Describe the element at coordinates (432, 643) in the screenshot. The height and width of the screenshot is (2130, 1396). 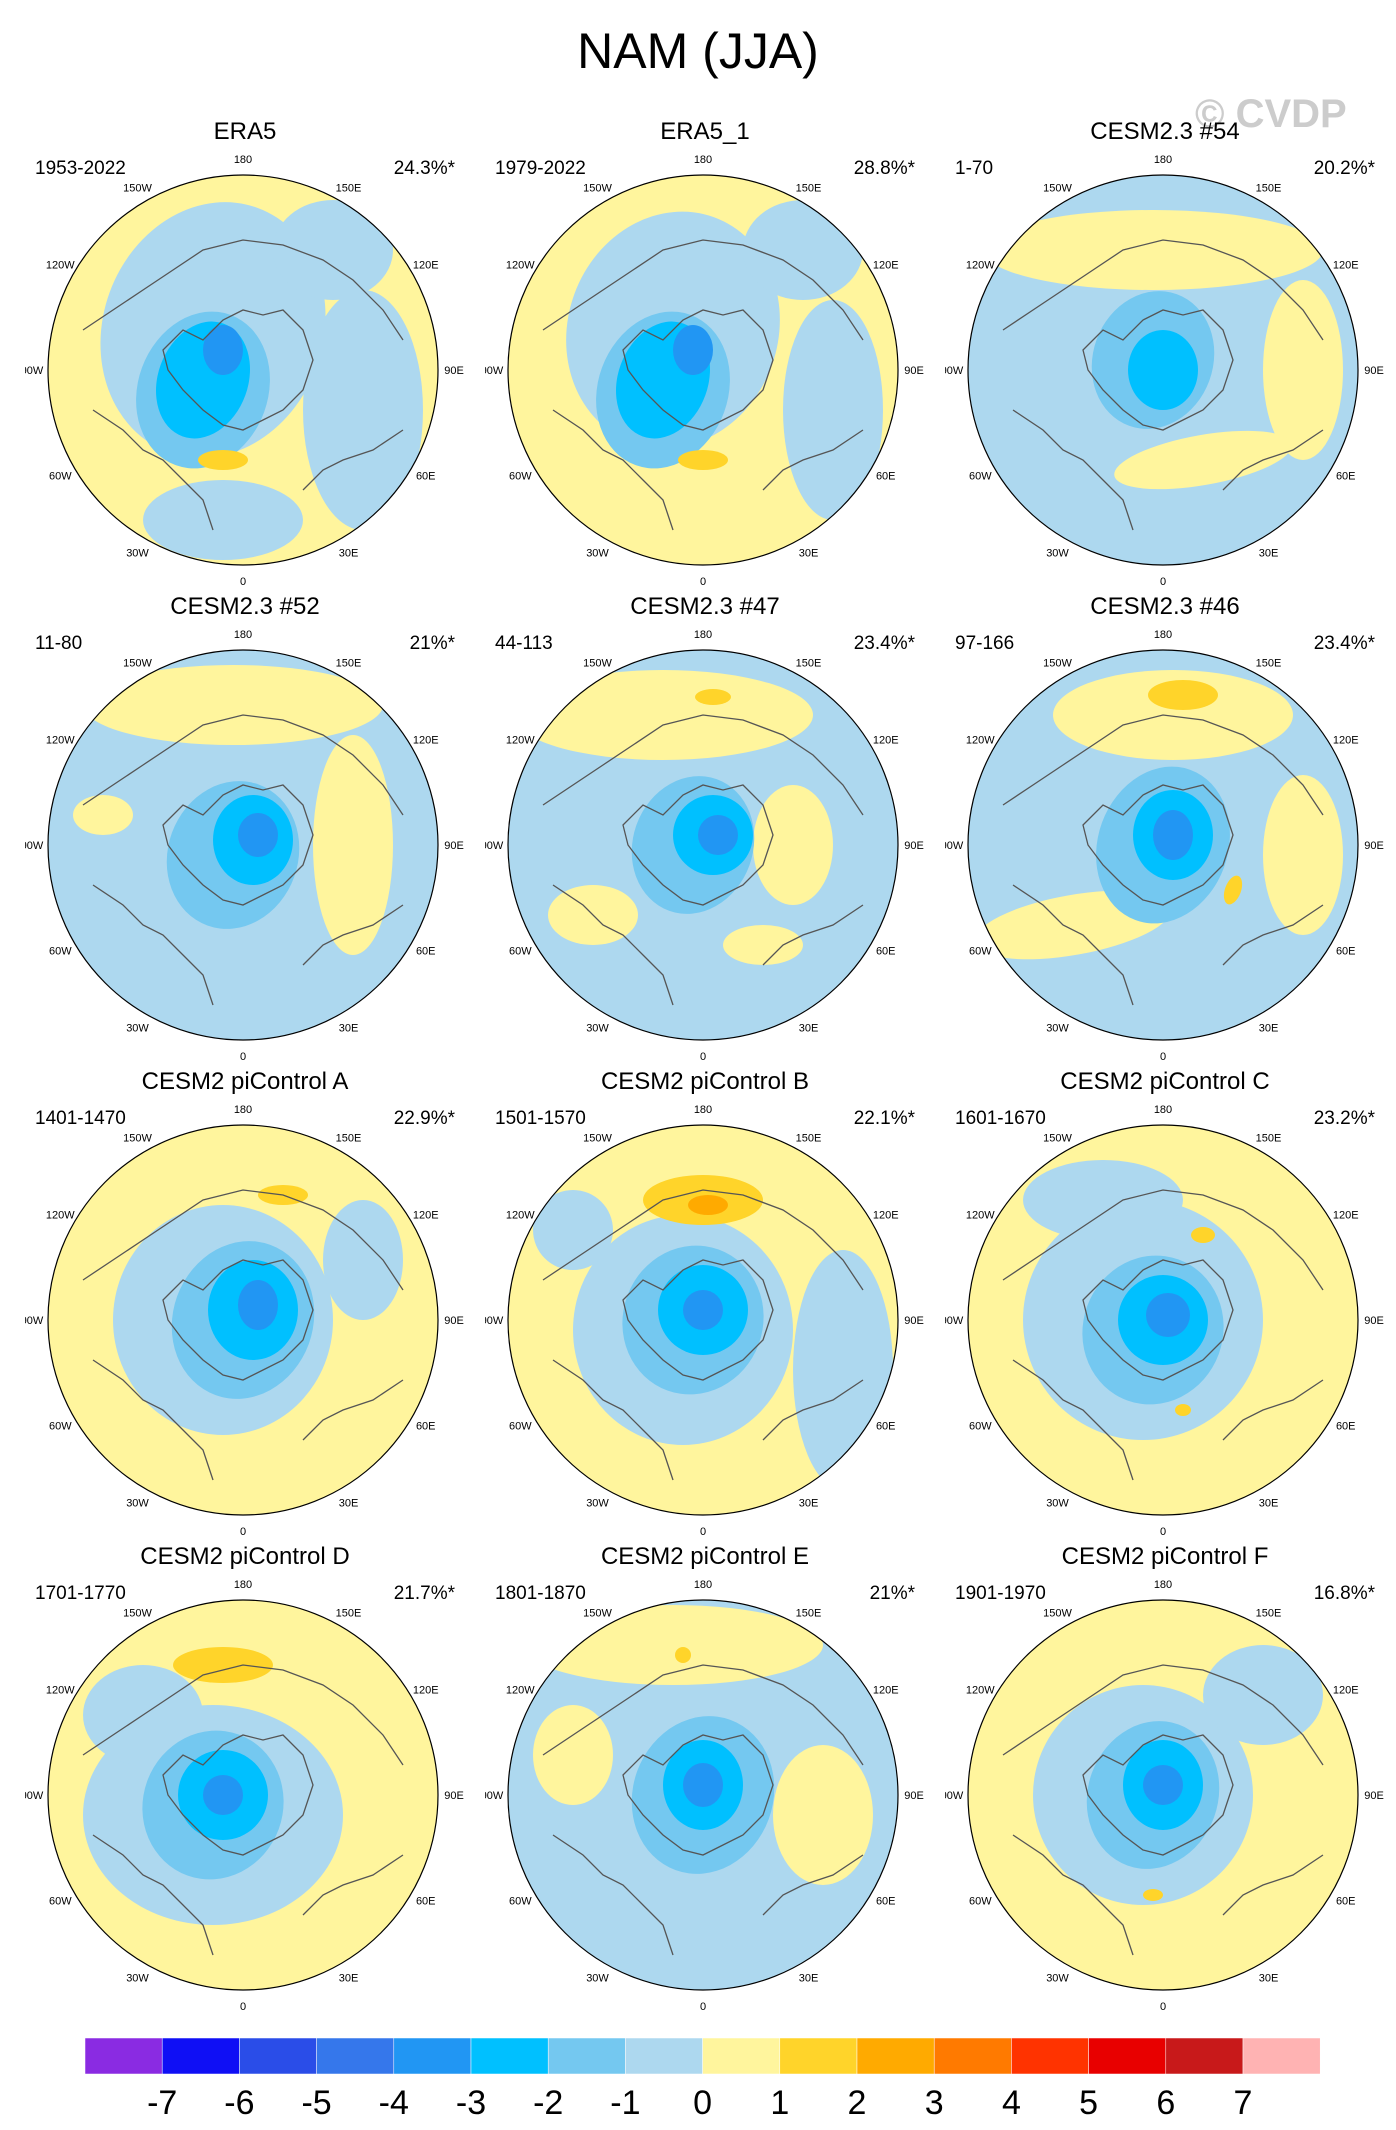
I see `panel-variance: 21%*` at that location.